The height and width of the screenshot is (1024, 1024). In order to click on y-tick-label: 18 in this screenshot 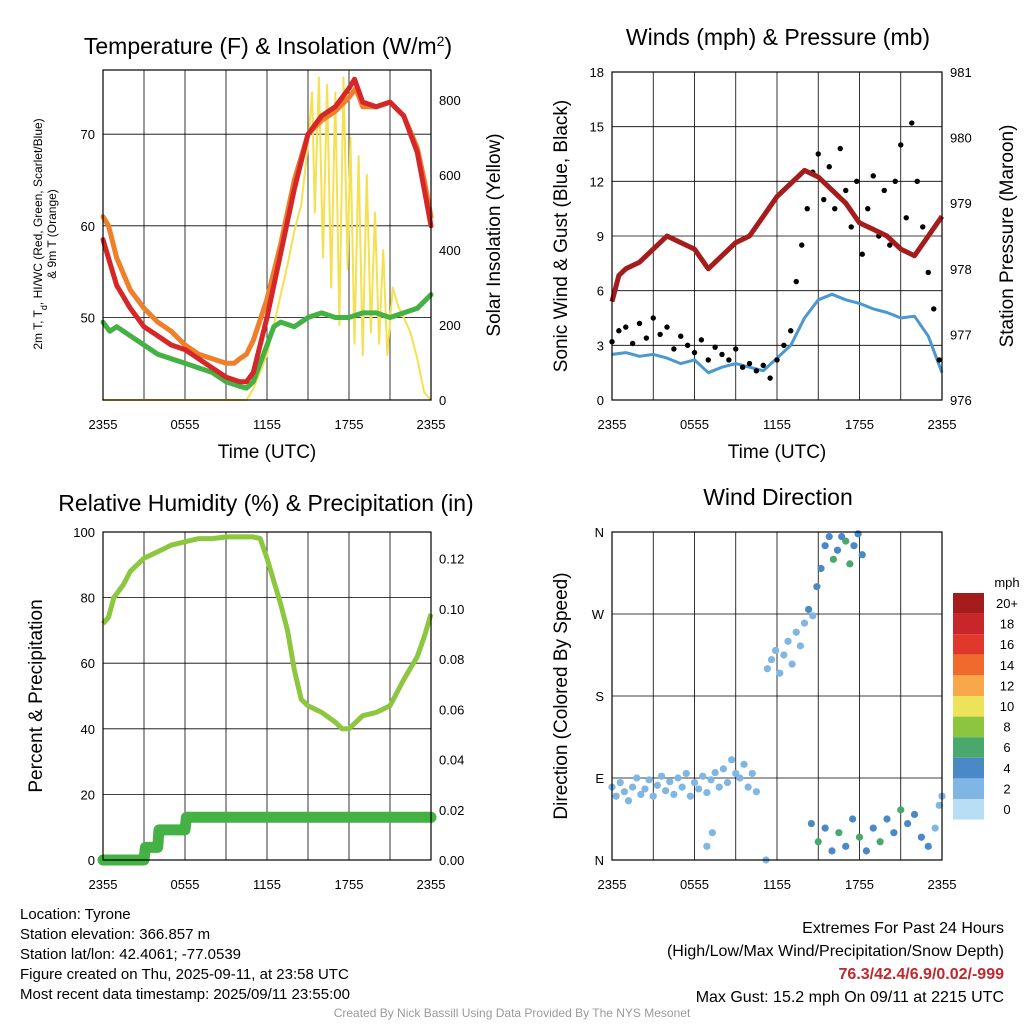, I will do `click(597, 72)`.